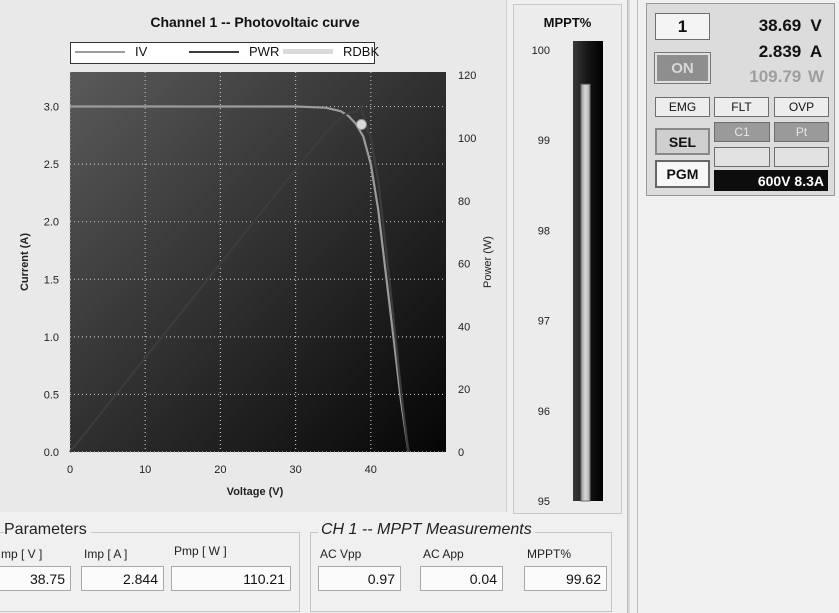  Describe the element at coordinates (816, 51) in the screenshot. I see `current-unit: A` at that location.